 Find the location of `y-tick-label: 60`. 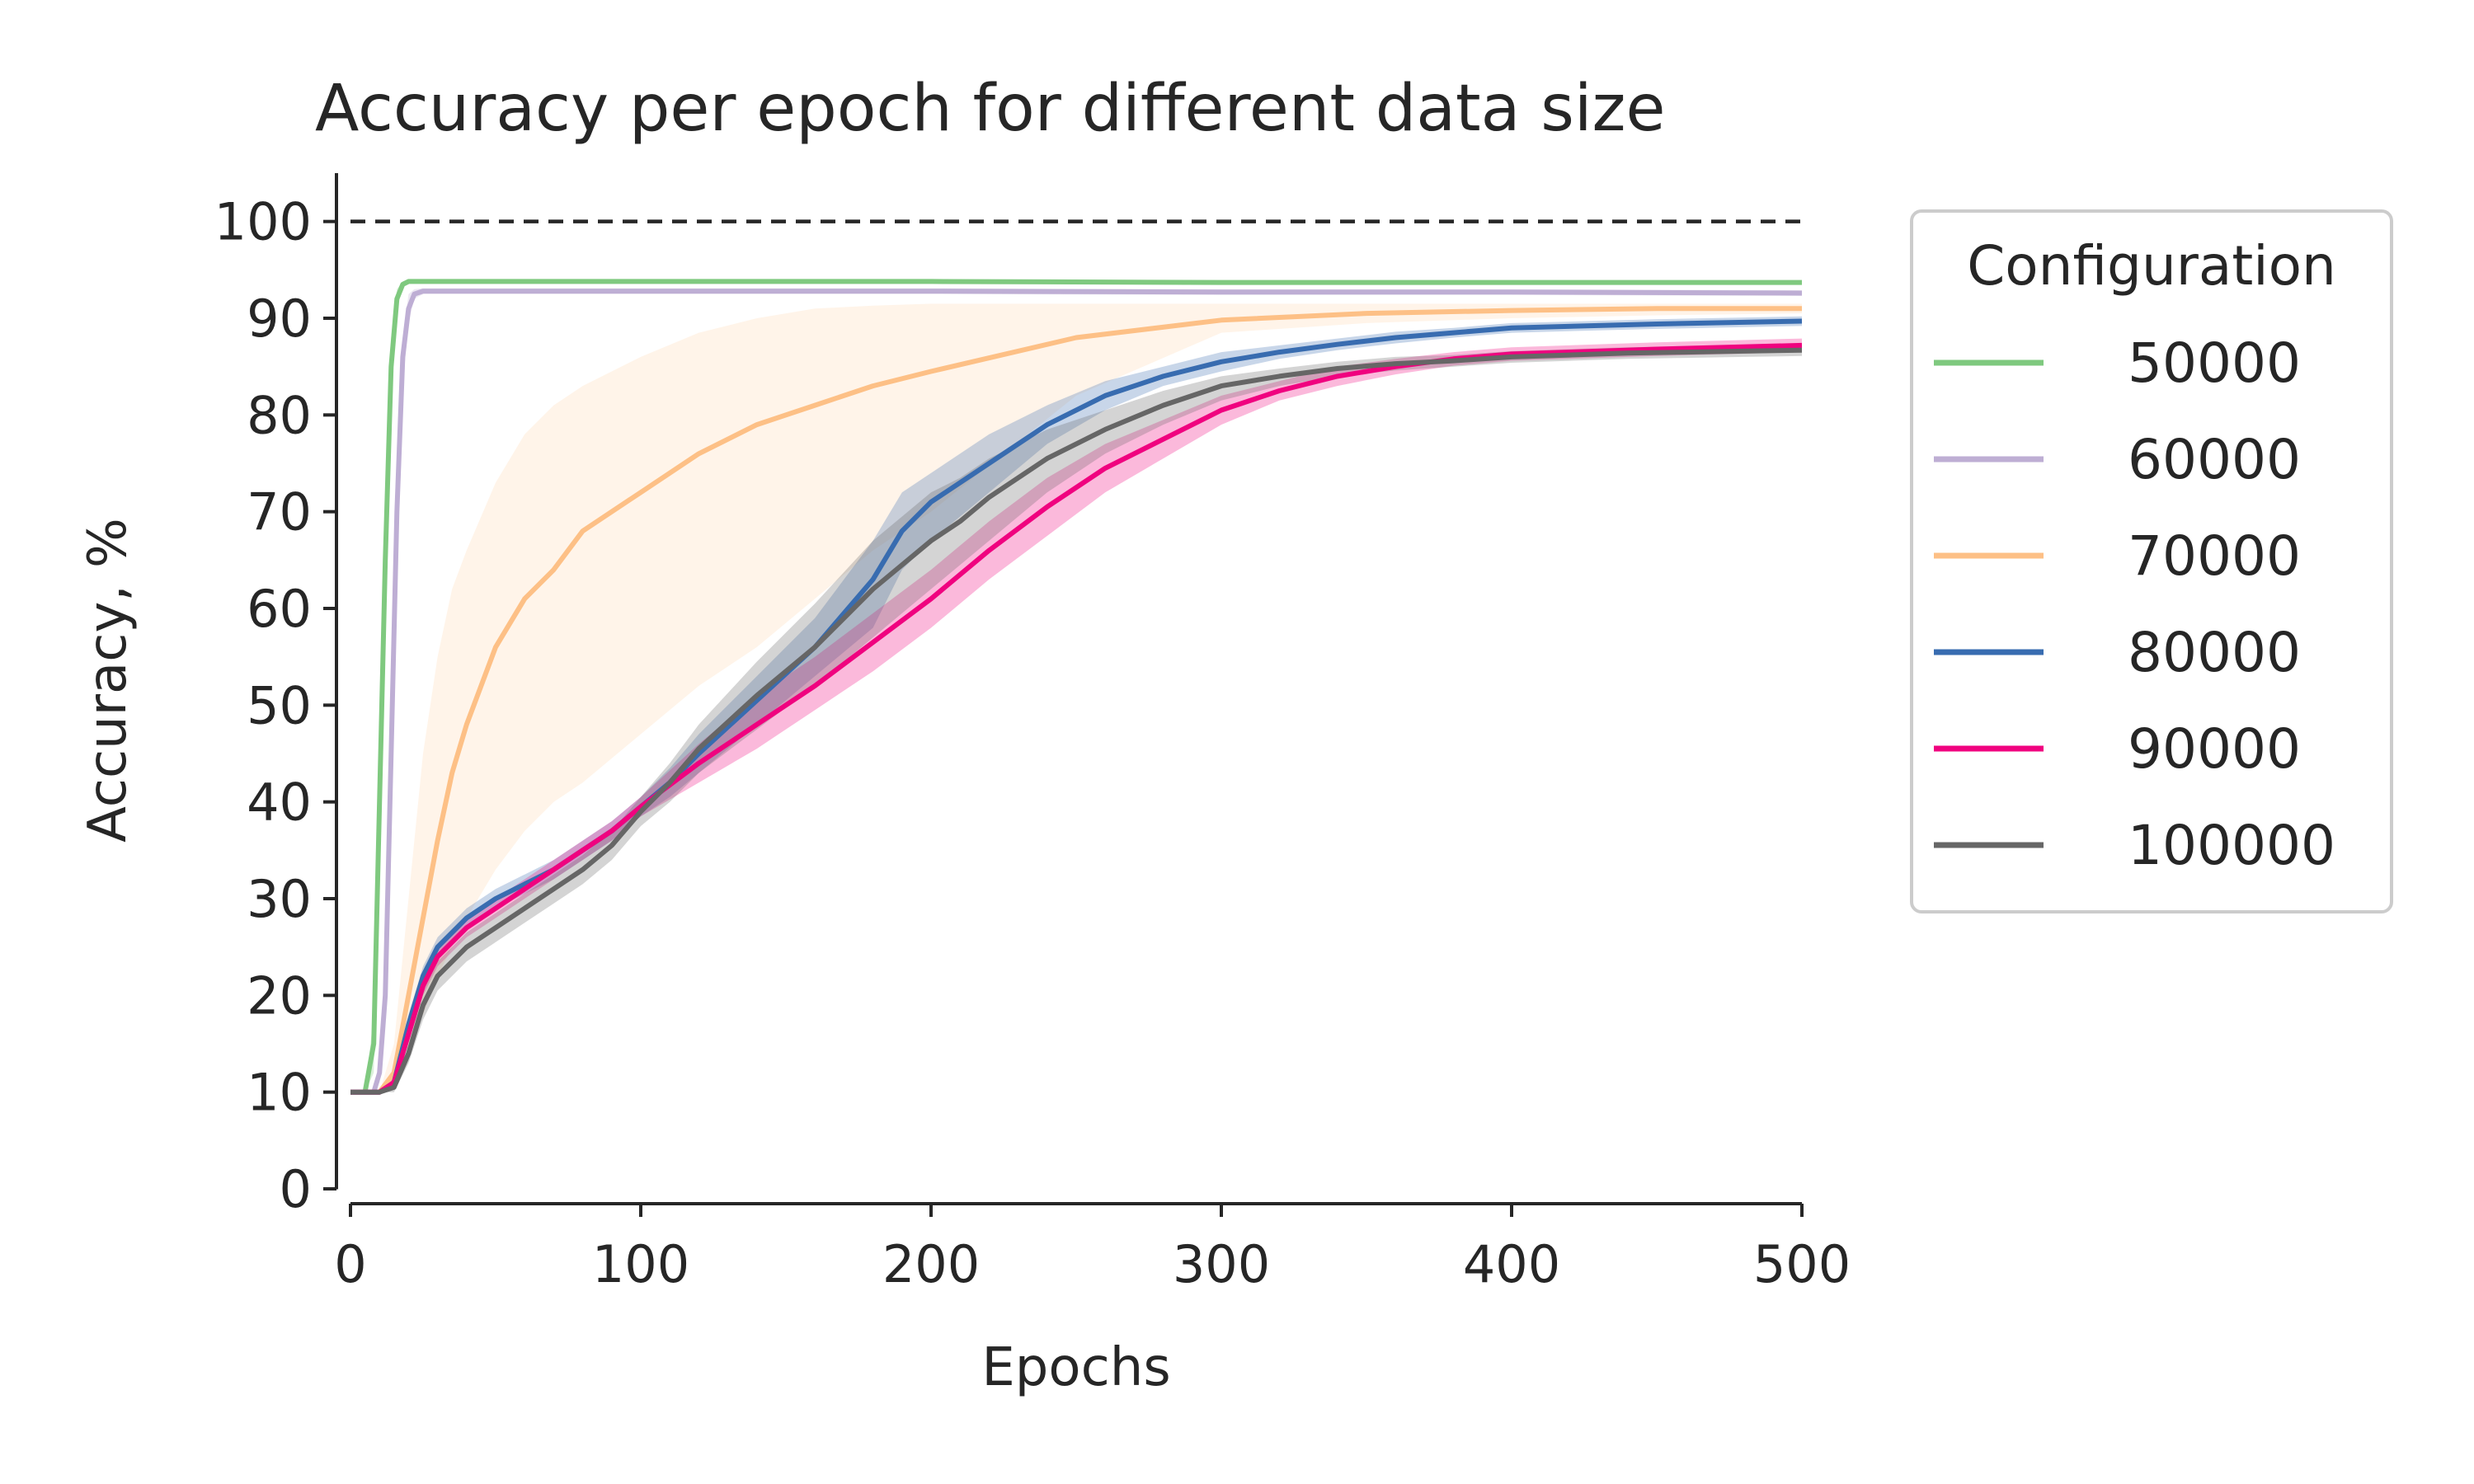

y-tick-label: 60 is located at coordinates (279, 609).